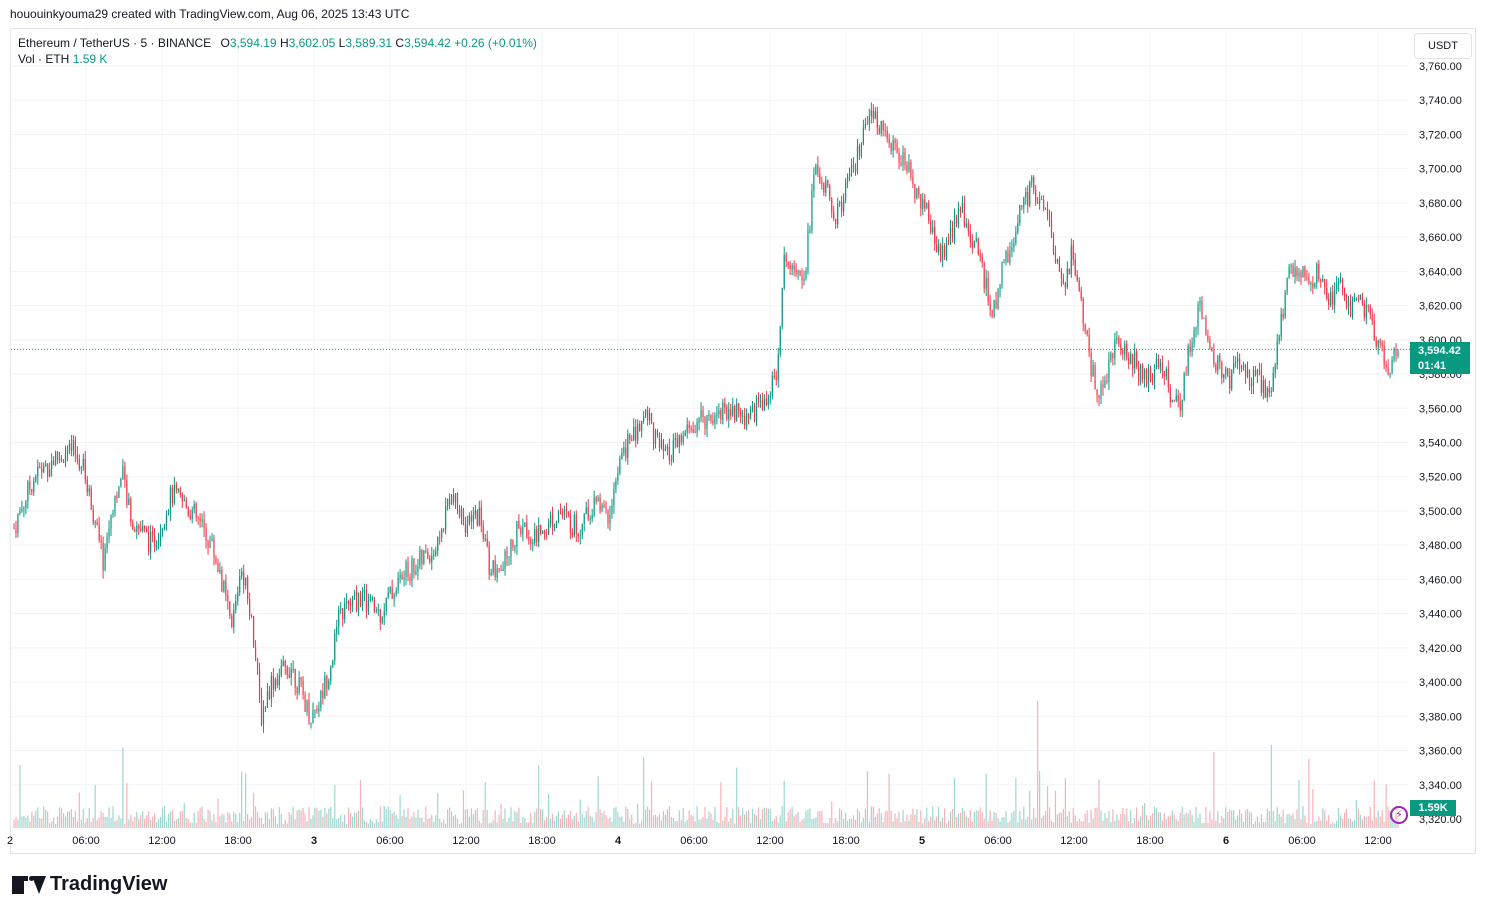 Image resolution: width=1486 pixels, height=915 pixels. I want to click on symbol-title: Ethereum / TetherUS · 5 · BINANCE, so click(115, 43).